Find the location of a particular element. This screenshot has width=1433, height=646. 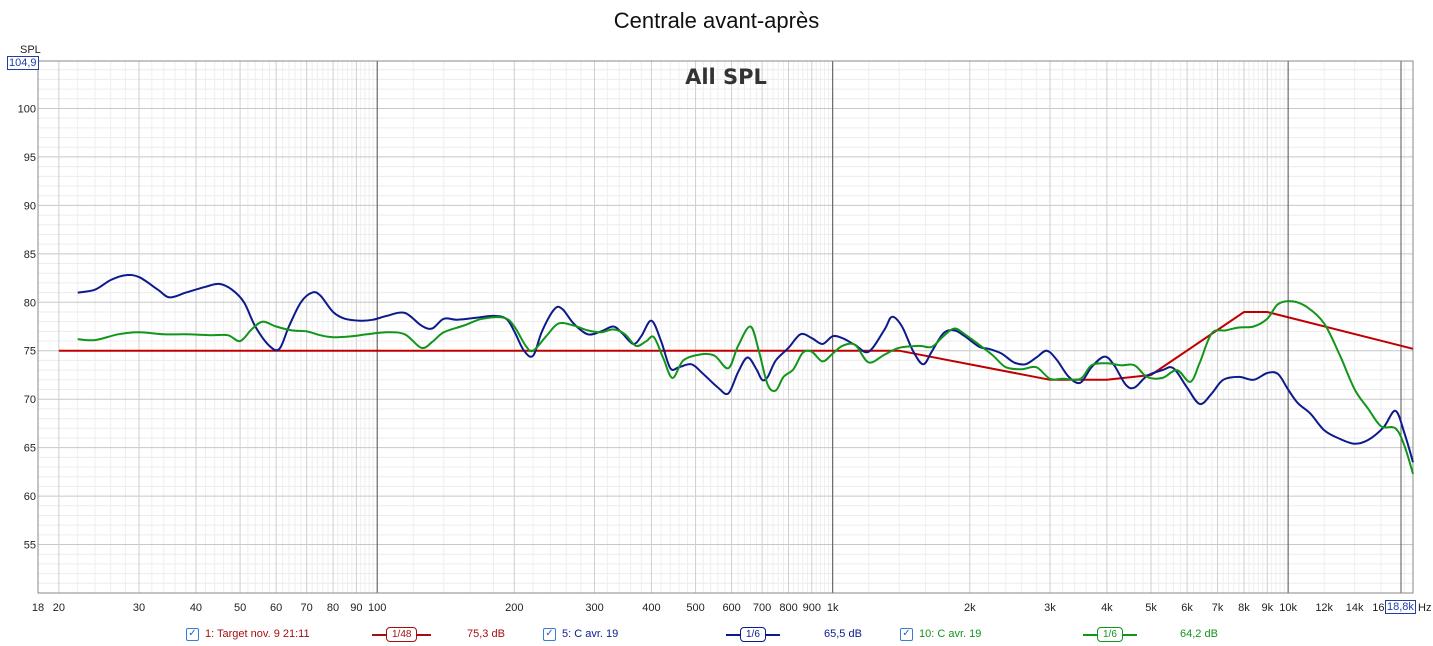

legend-label: 10: C avr. 19 is located at coordinates (950, 634).